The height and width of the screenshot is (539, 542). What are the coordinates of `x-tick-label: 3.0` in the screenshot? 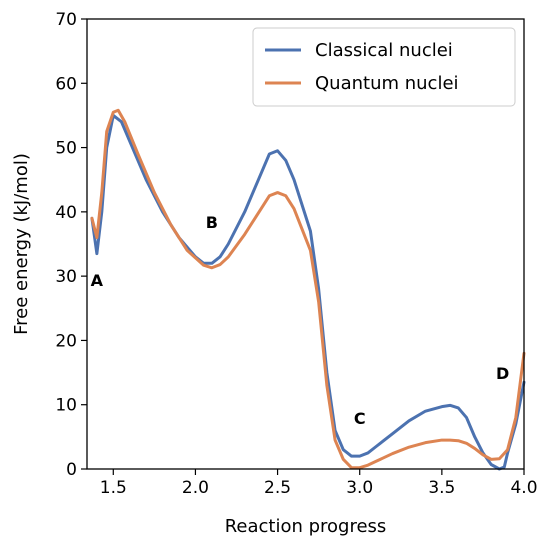 It's located at (359, 488).